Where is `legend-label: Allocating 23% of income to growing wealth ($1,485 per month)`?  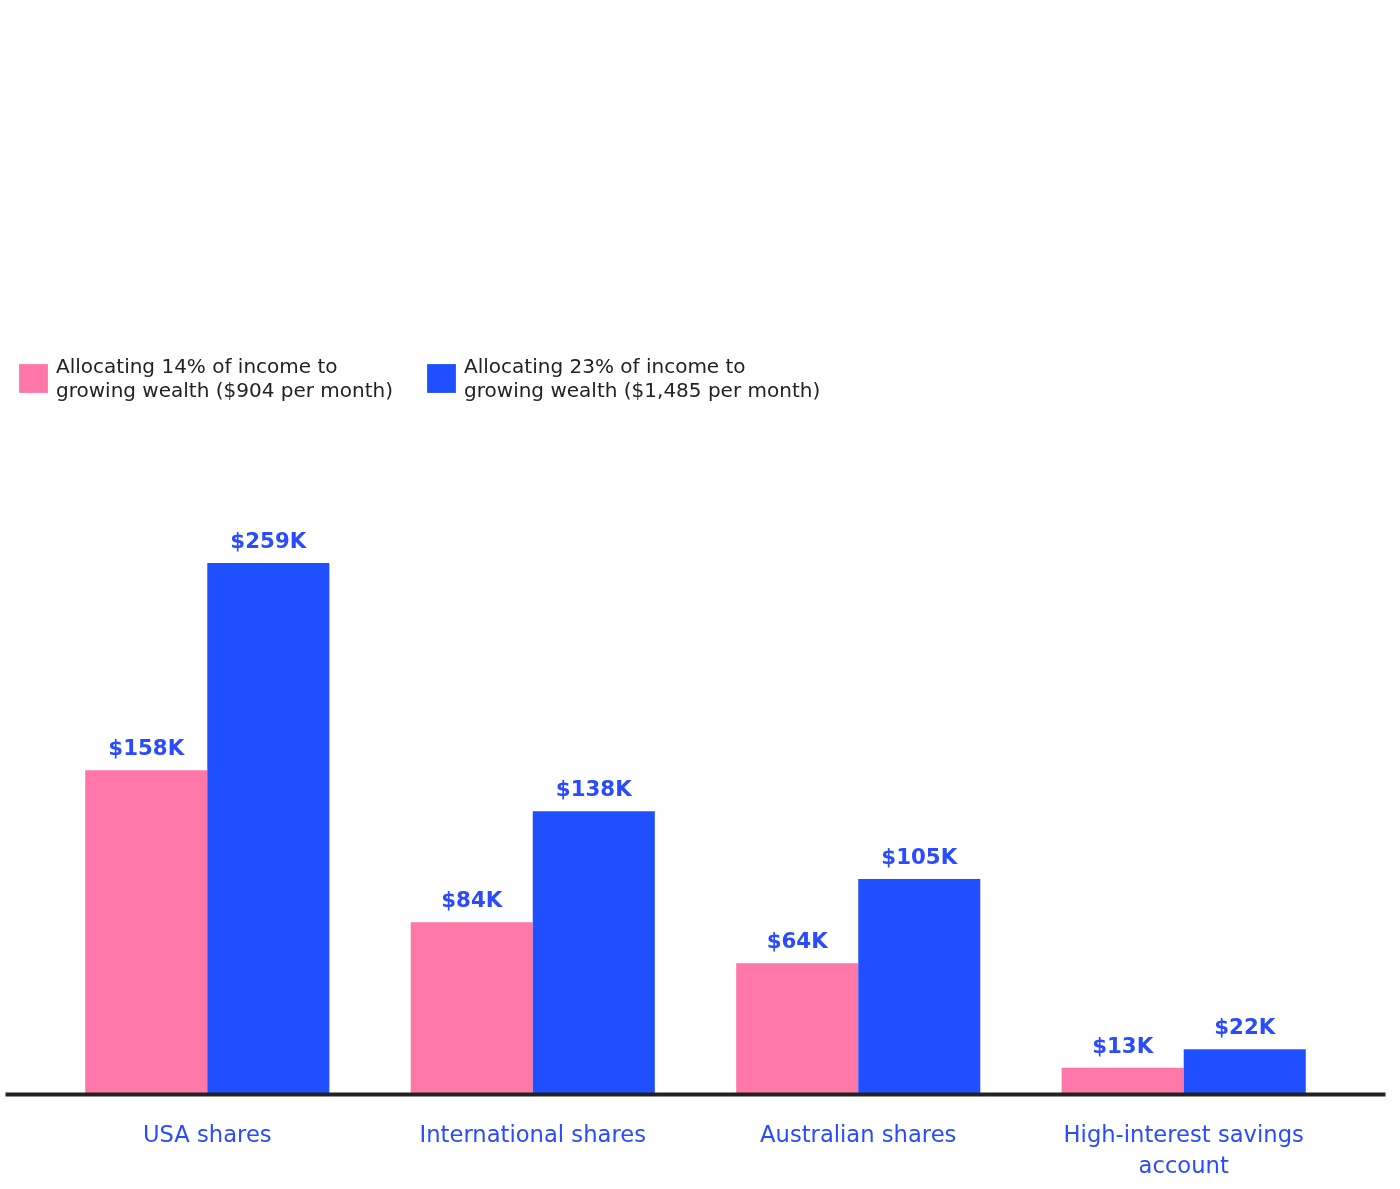 legend-label: Allocating 23% of income to growing wealth ($1,485 per month) is located at coordinates (642, 378).